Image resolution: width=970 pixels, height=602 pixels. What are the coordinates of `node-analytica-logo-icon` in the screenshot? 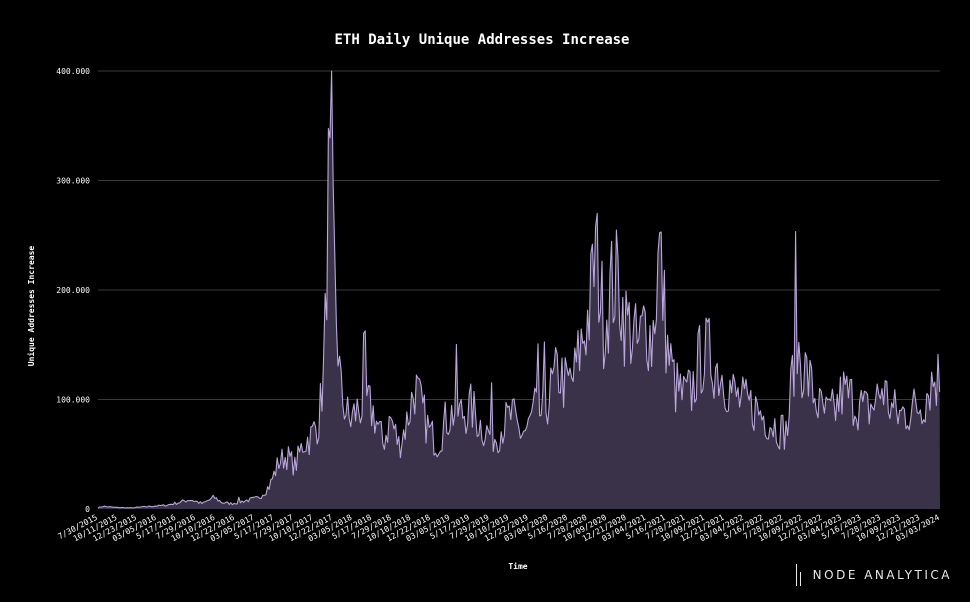 It's located at (800, 575).